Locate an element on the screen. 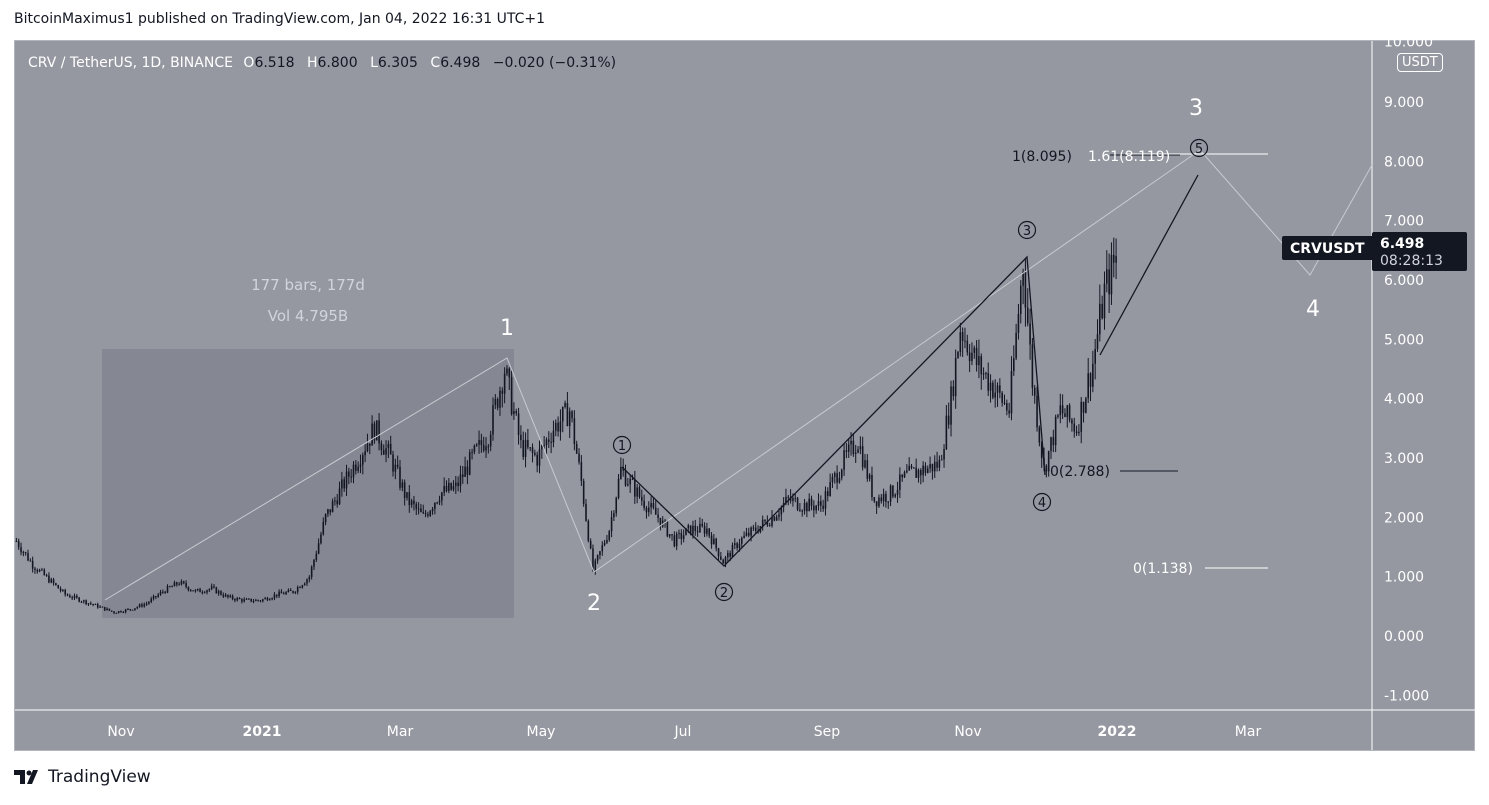 This screenshot has width=1489, height=805. currency-button: USDT is located at coordinates (1420, 62).